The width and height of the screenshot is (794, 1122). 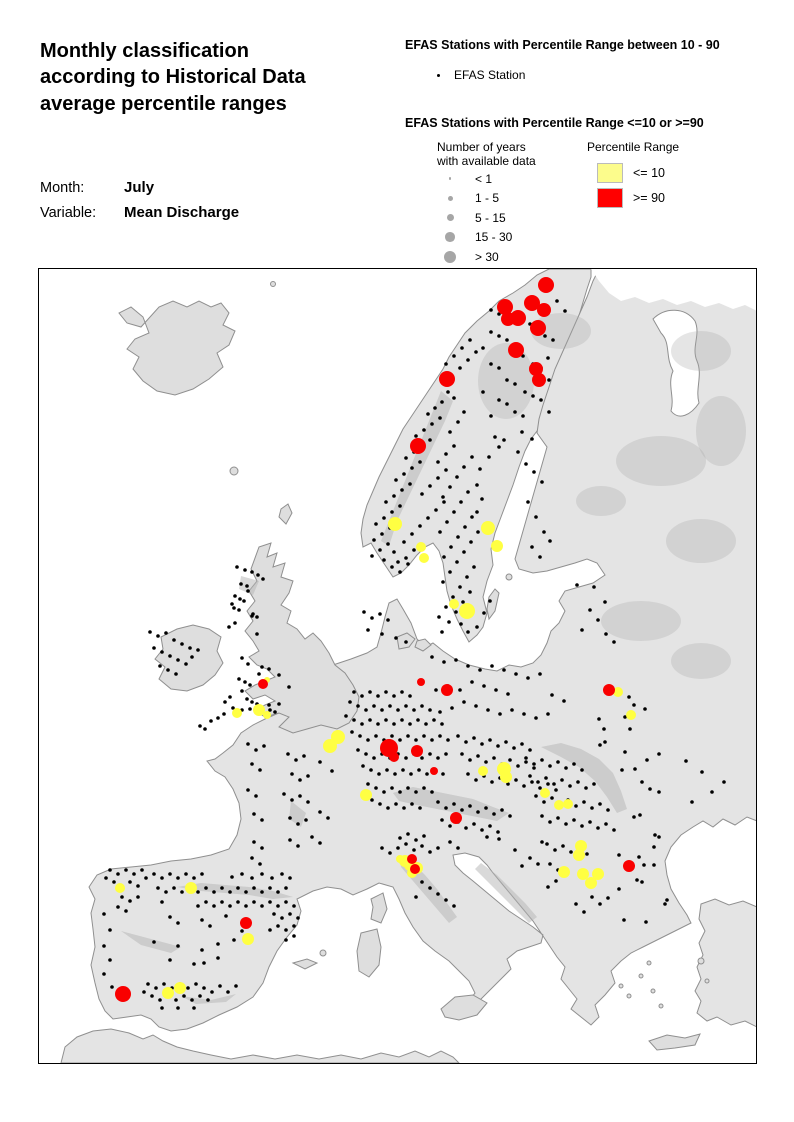 I want to click on month-value: July, so click(x=139, y=187).